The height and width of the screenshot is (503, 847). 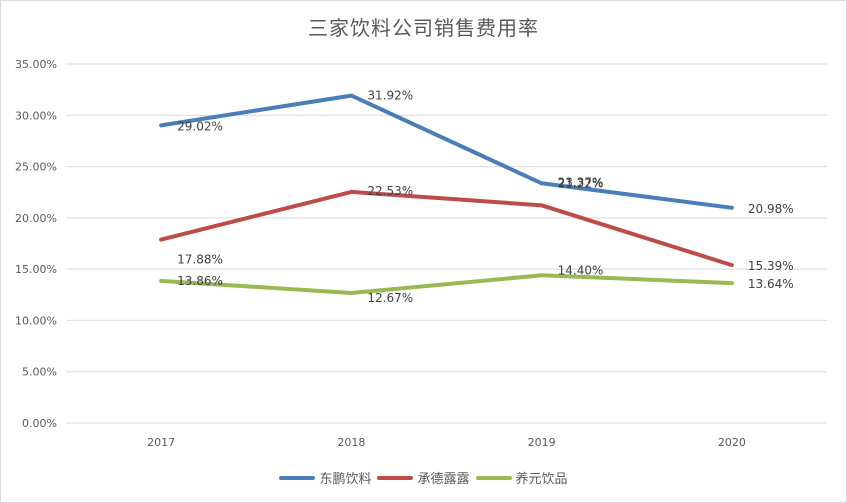 I want to click on legend-label: 养元饮品, so click(x=541, y=479).